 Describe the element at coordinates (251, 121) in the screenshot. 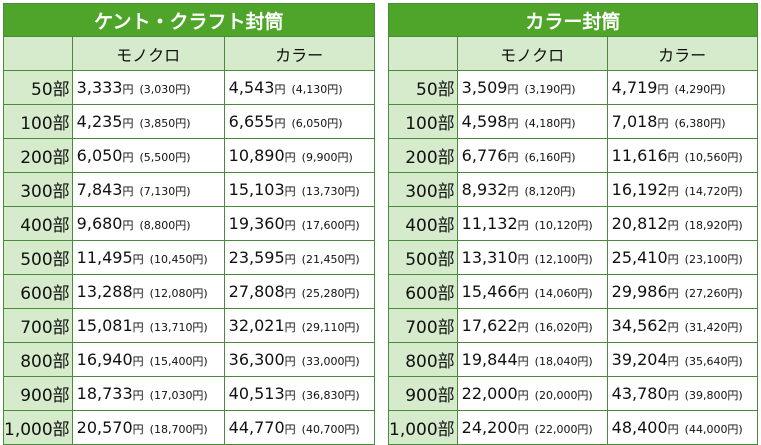

I see `price-with-tax: 6,655` at that location.